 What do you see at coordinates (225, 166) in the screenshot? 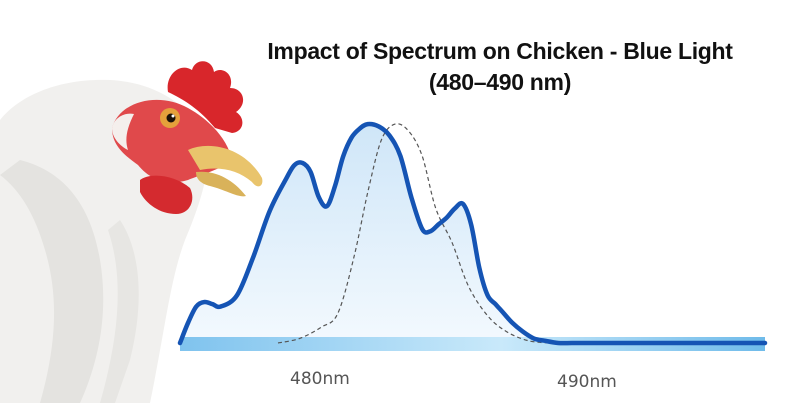
I see `chicken-beak` at bounding box center [225, 166].